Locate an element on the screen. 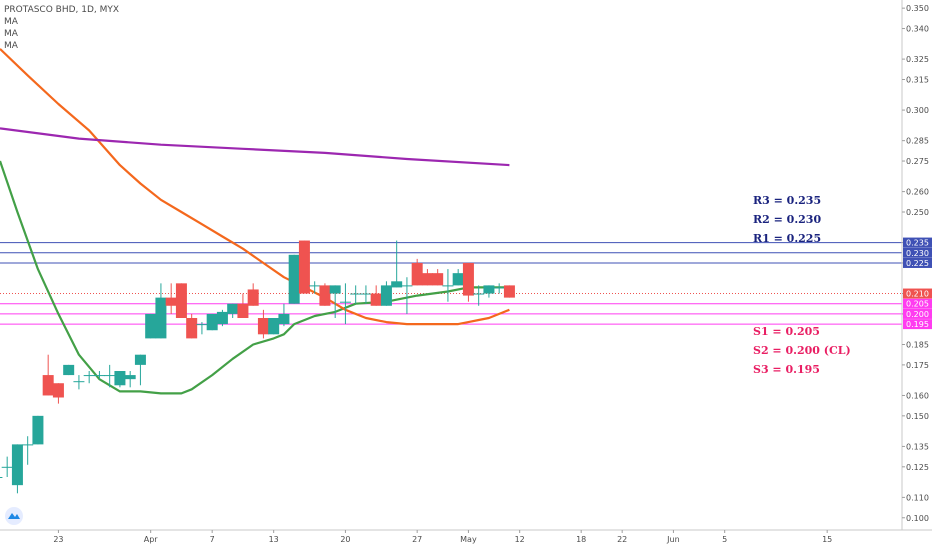 This screenshot has height=550, width=932. time-tick-label: 22 is located at coordinates (622, 539).